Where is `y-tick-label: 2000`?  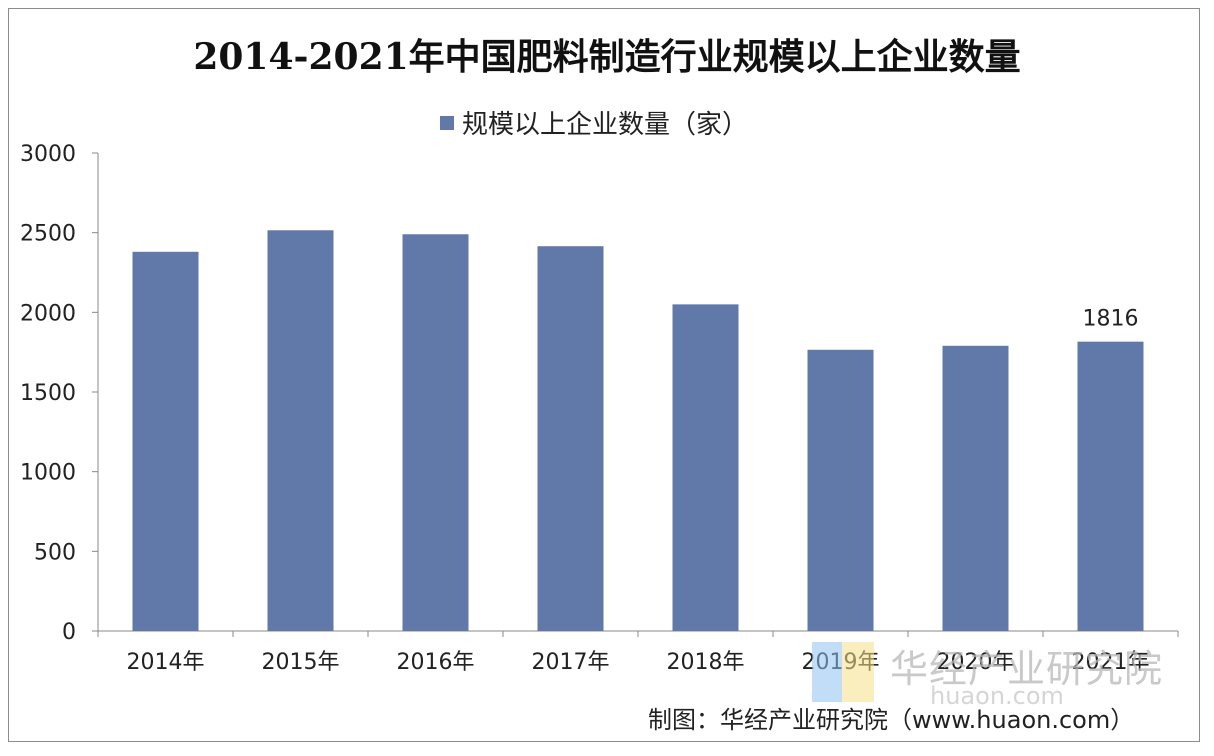 y-tick-label: 2000 is located at coordinates (48, 313).